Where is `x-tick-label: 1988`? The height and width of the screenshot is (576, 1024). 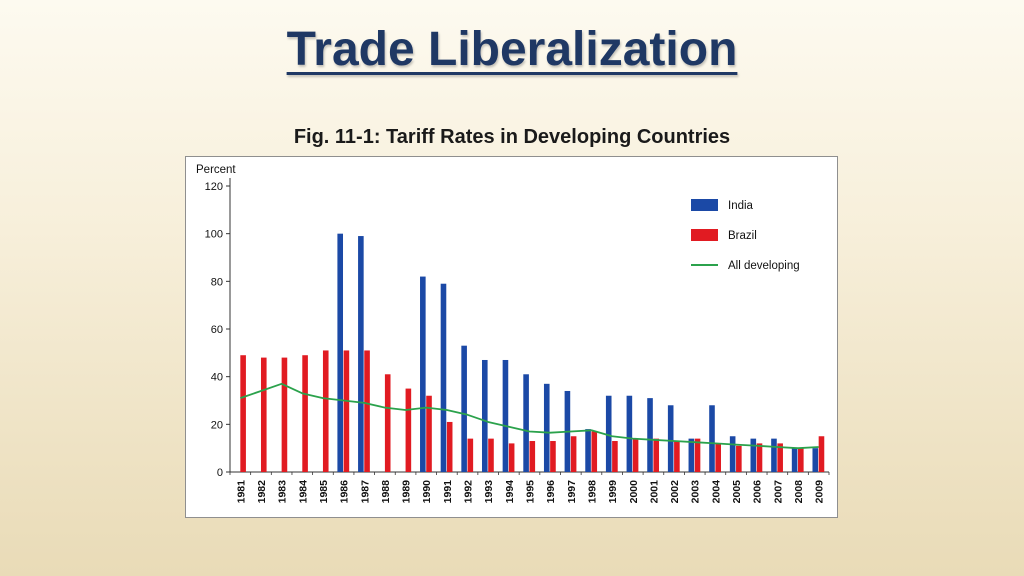
x-tick-label: 1988 is located at coordinates (386, 492).